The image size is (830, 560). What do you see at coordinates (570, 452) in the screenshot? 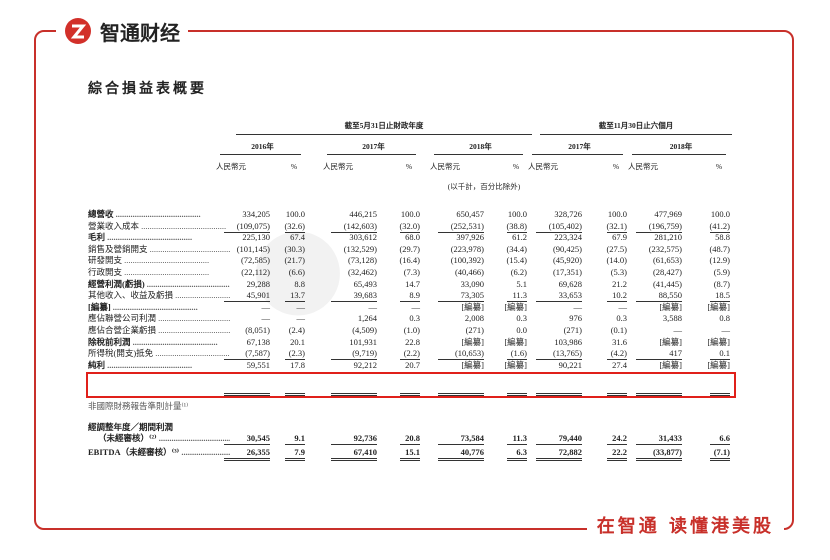
I see `table-cell: 72,882` at bounding box center [570, 452].